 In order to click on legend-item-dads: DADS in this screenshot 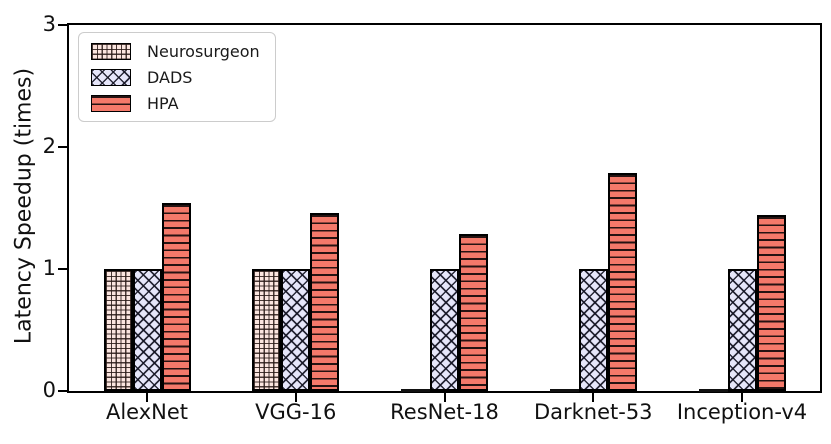, I will do `click(177, 77)`.